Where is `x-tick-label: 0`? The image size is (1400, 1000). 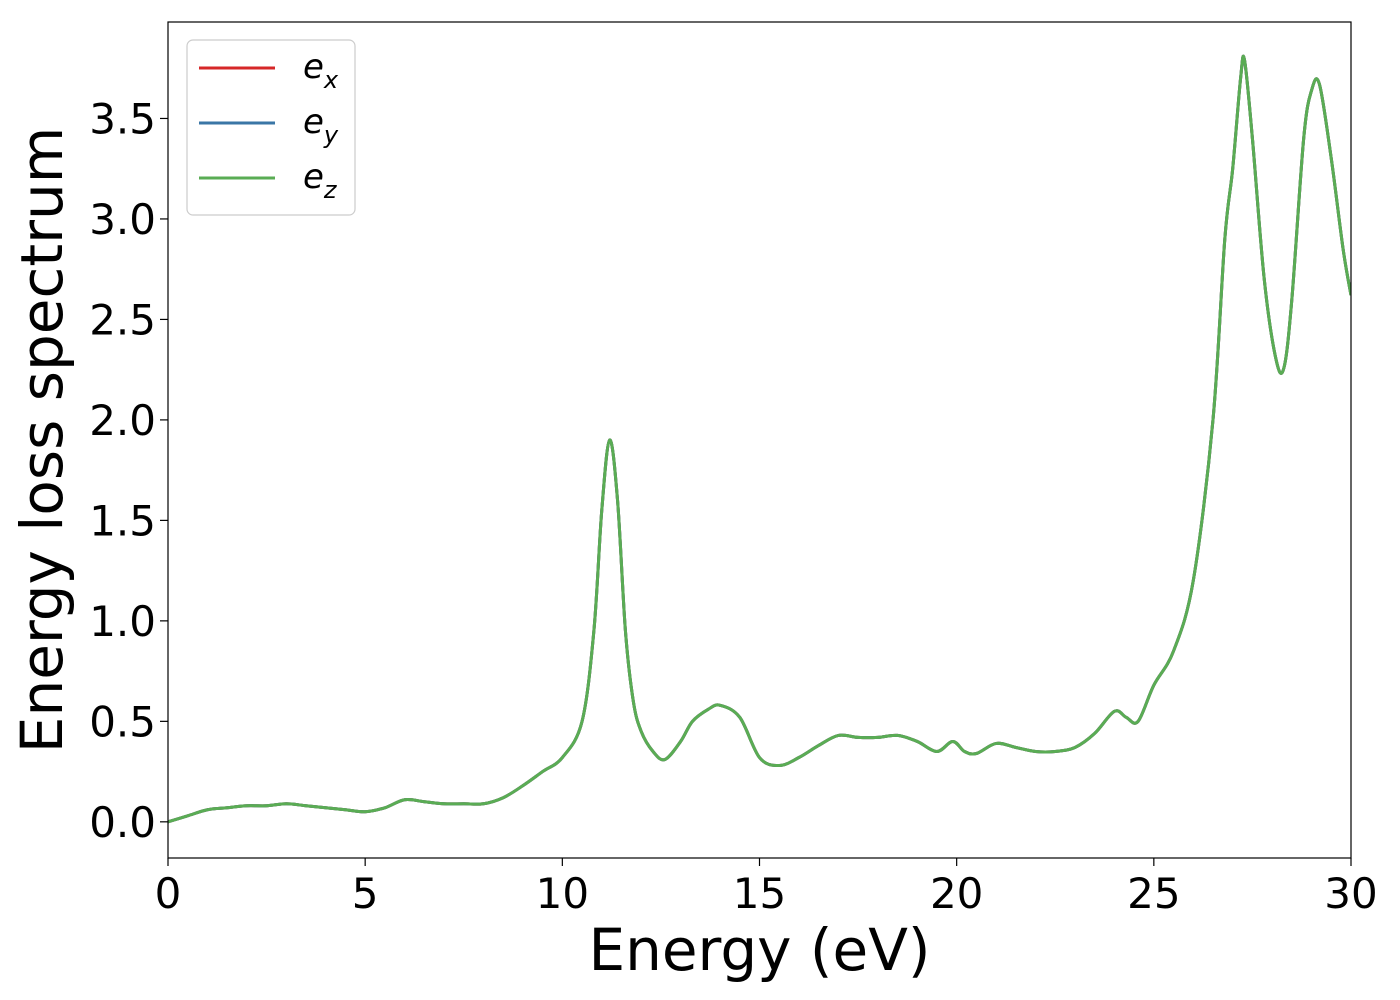 x-tick-label: 0 is located at coordinates (168, 893).